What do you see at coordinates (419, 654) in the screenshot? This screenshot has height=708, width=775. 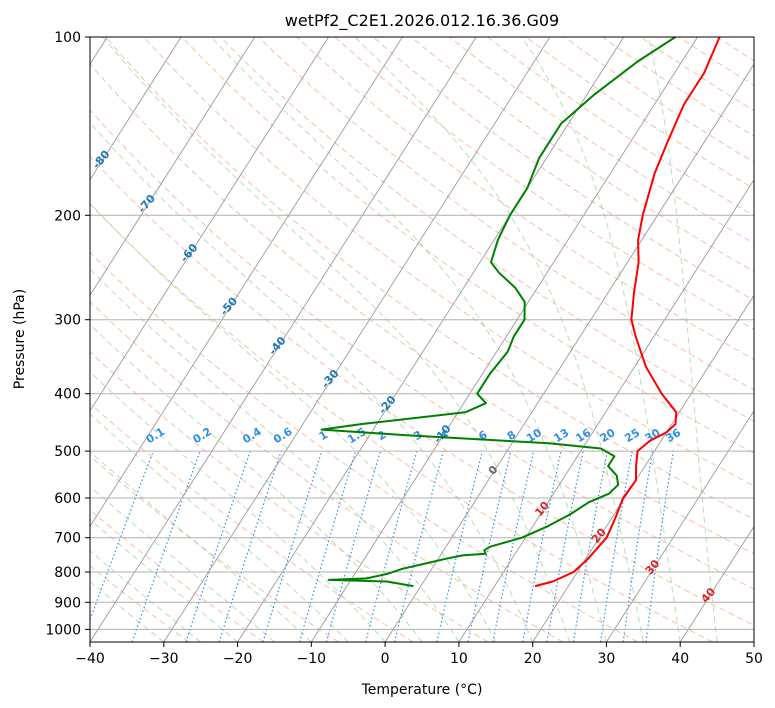 I see `x-axis-ticks: −40 −30 −20 −10 0 10 20 30 40 50` at bounding box center [419, 654].